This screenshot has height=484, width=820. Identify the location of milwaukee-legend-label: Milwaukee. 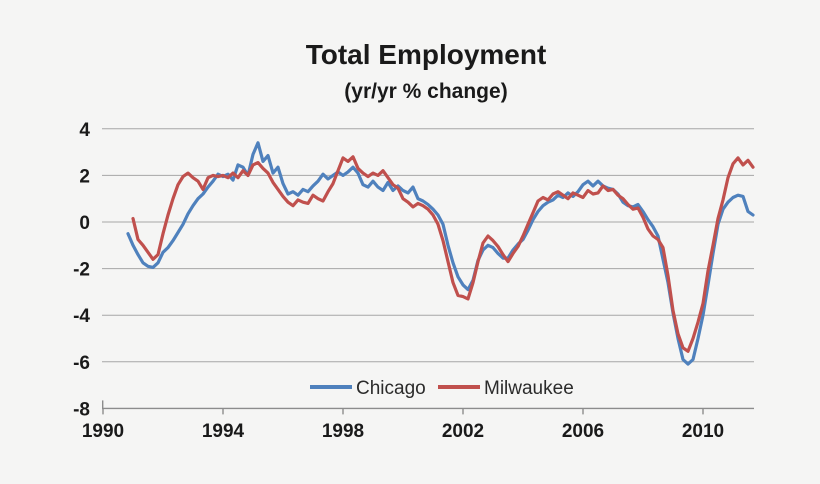
(529, 388).